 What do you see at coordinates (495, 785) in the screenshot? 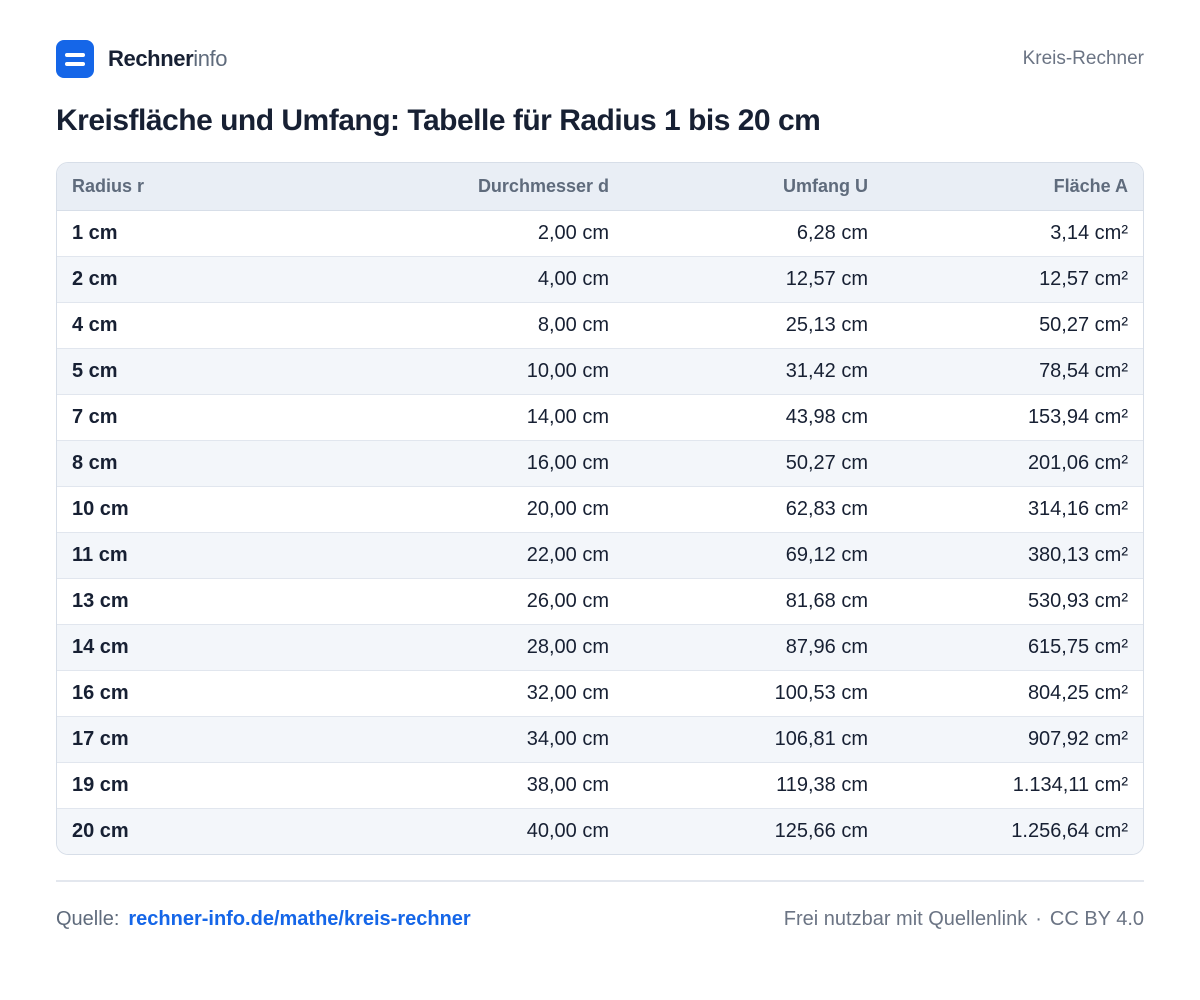
I see `cell-diameter: 38,00 cm` at bounding box center [495, 785].